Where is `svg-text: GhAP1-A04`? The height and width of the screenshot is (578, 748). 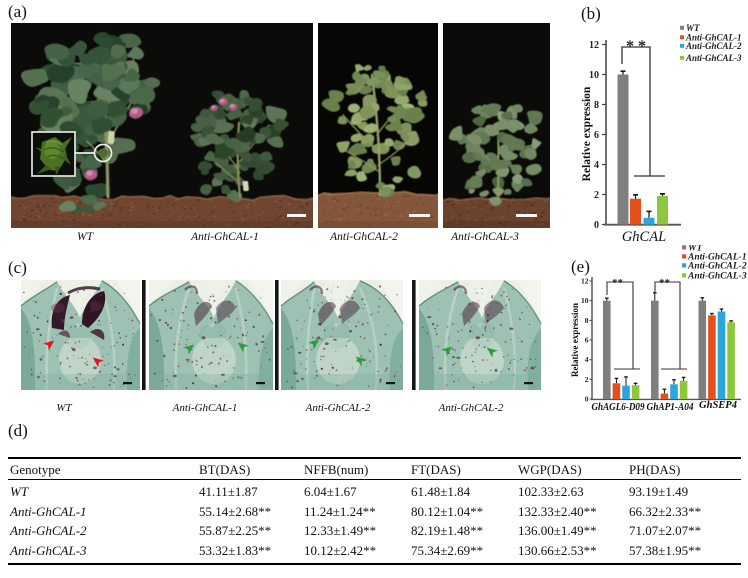
svg-text: GhAP1-A04 is located at coordinates (670, 407).